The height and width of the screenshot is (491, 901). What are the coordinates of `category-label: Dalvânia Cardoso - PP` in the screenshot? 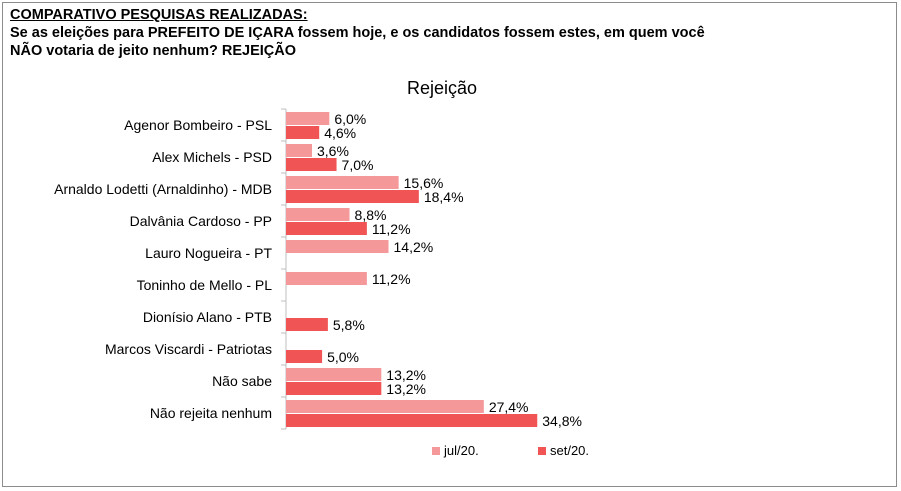 It's located at (201, 221).